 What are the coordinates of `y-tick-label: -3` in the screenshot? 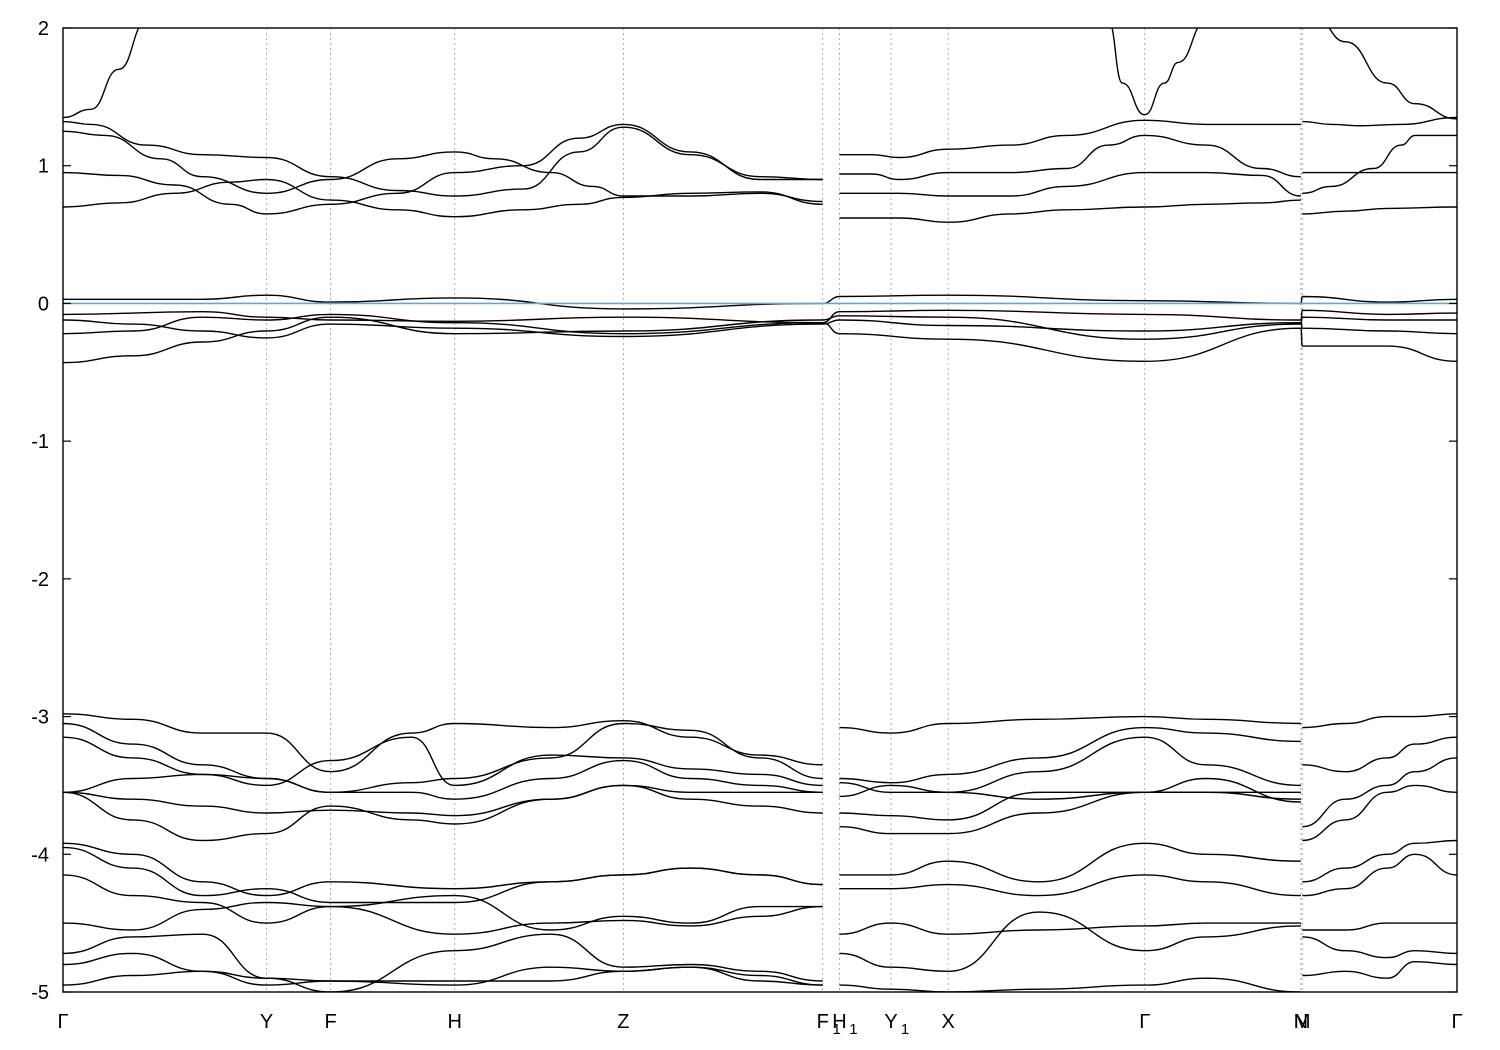 It's located at (40, 718).